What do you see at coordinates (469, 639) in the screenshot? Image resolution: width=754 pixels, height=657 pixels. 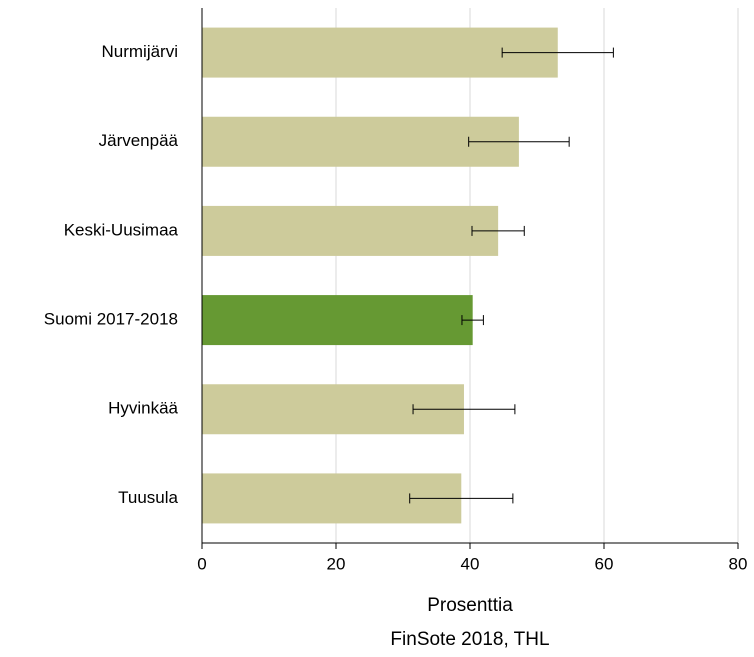 I see `source: FinSote 2018, THL` at bounding box center [469, 639].